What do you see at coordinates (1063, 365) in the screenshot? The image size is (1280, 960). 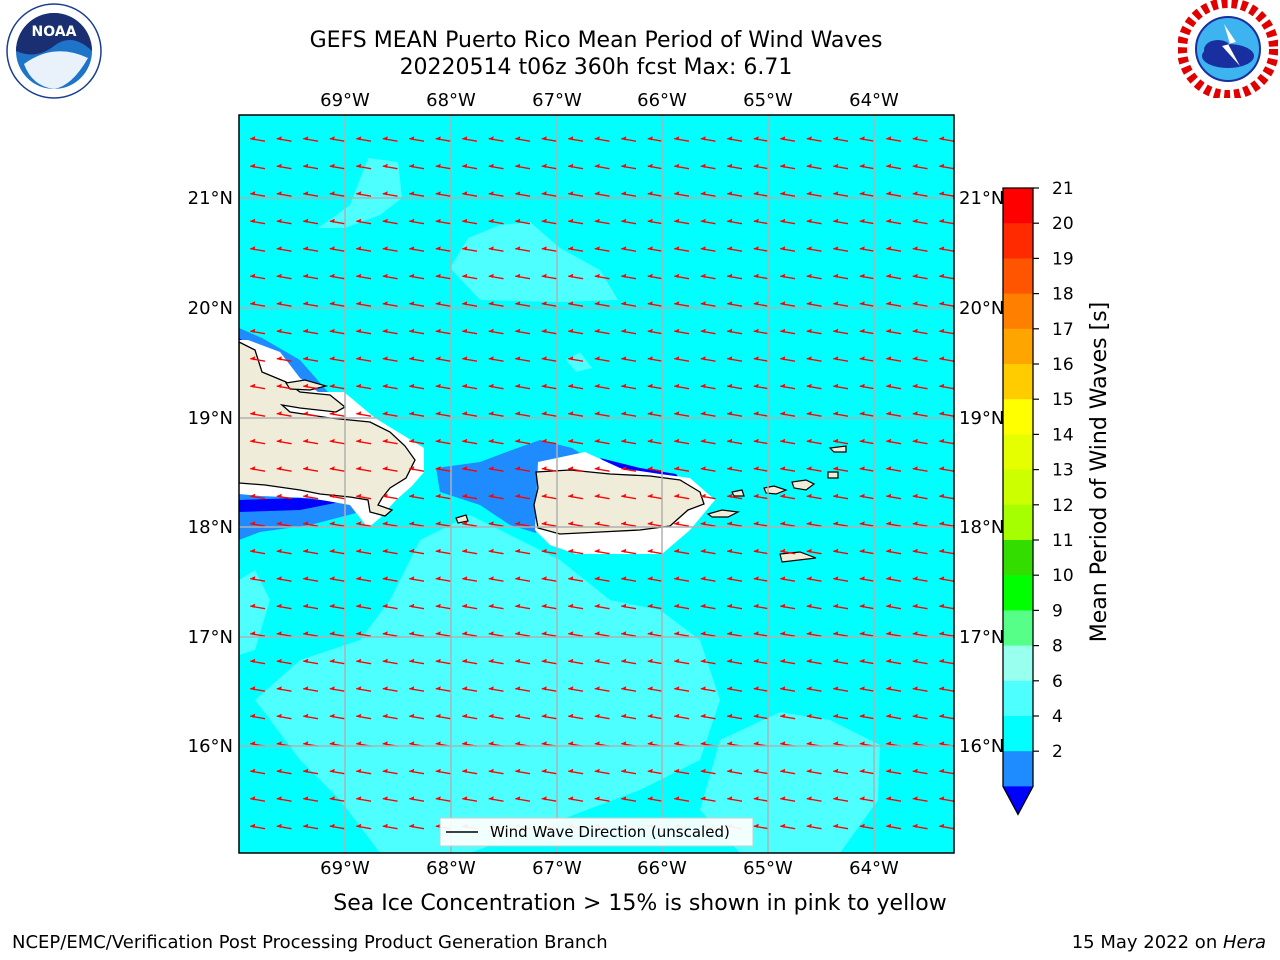 I see `colorbar-tick-label: 16` at bounding box center [1063, 365].